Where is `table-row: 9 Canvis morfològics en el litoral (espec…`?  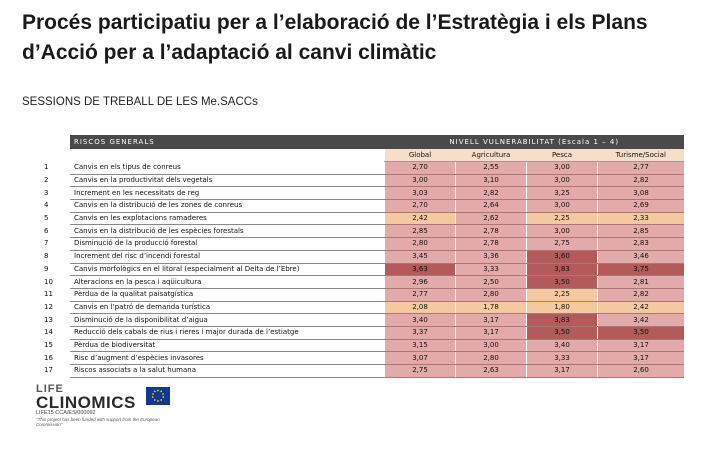
table-row: 9 Canvis morfològics en el litoral (espec… is located at coordinates (362, 270).